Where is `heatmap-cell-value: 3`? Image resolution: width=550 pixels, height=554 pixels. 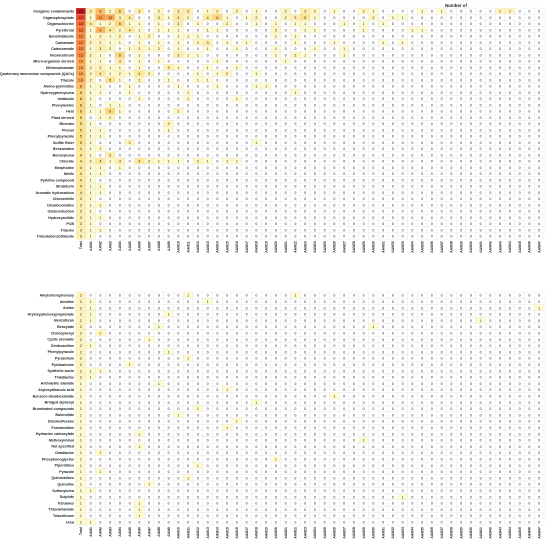 heatmap-cell-value: 3 is located at coordinates (100, 49).